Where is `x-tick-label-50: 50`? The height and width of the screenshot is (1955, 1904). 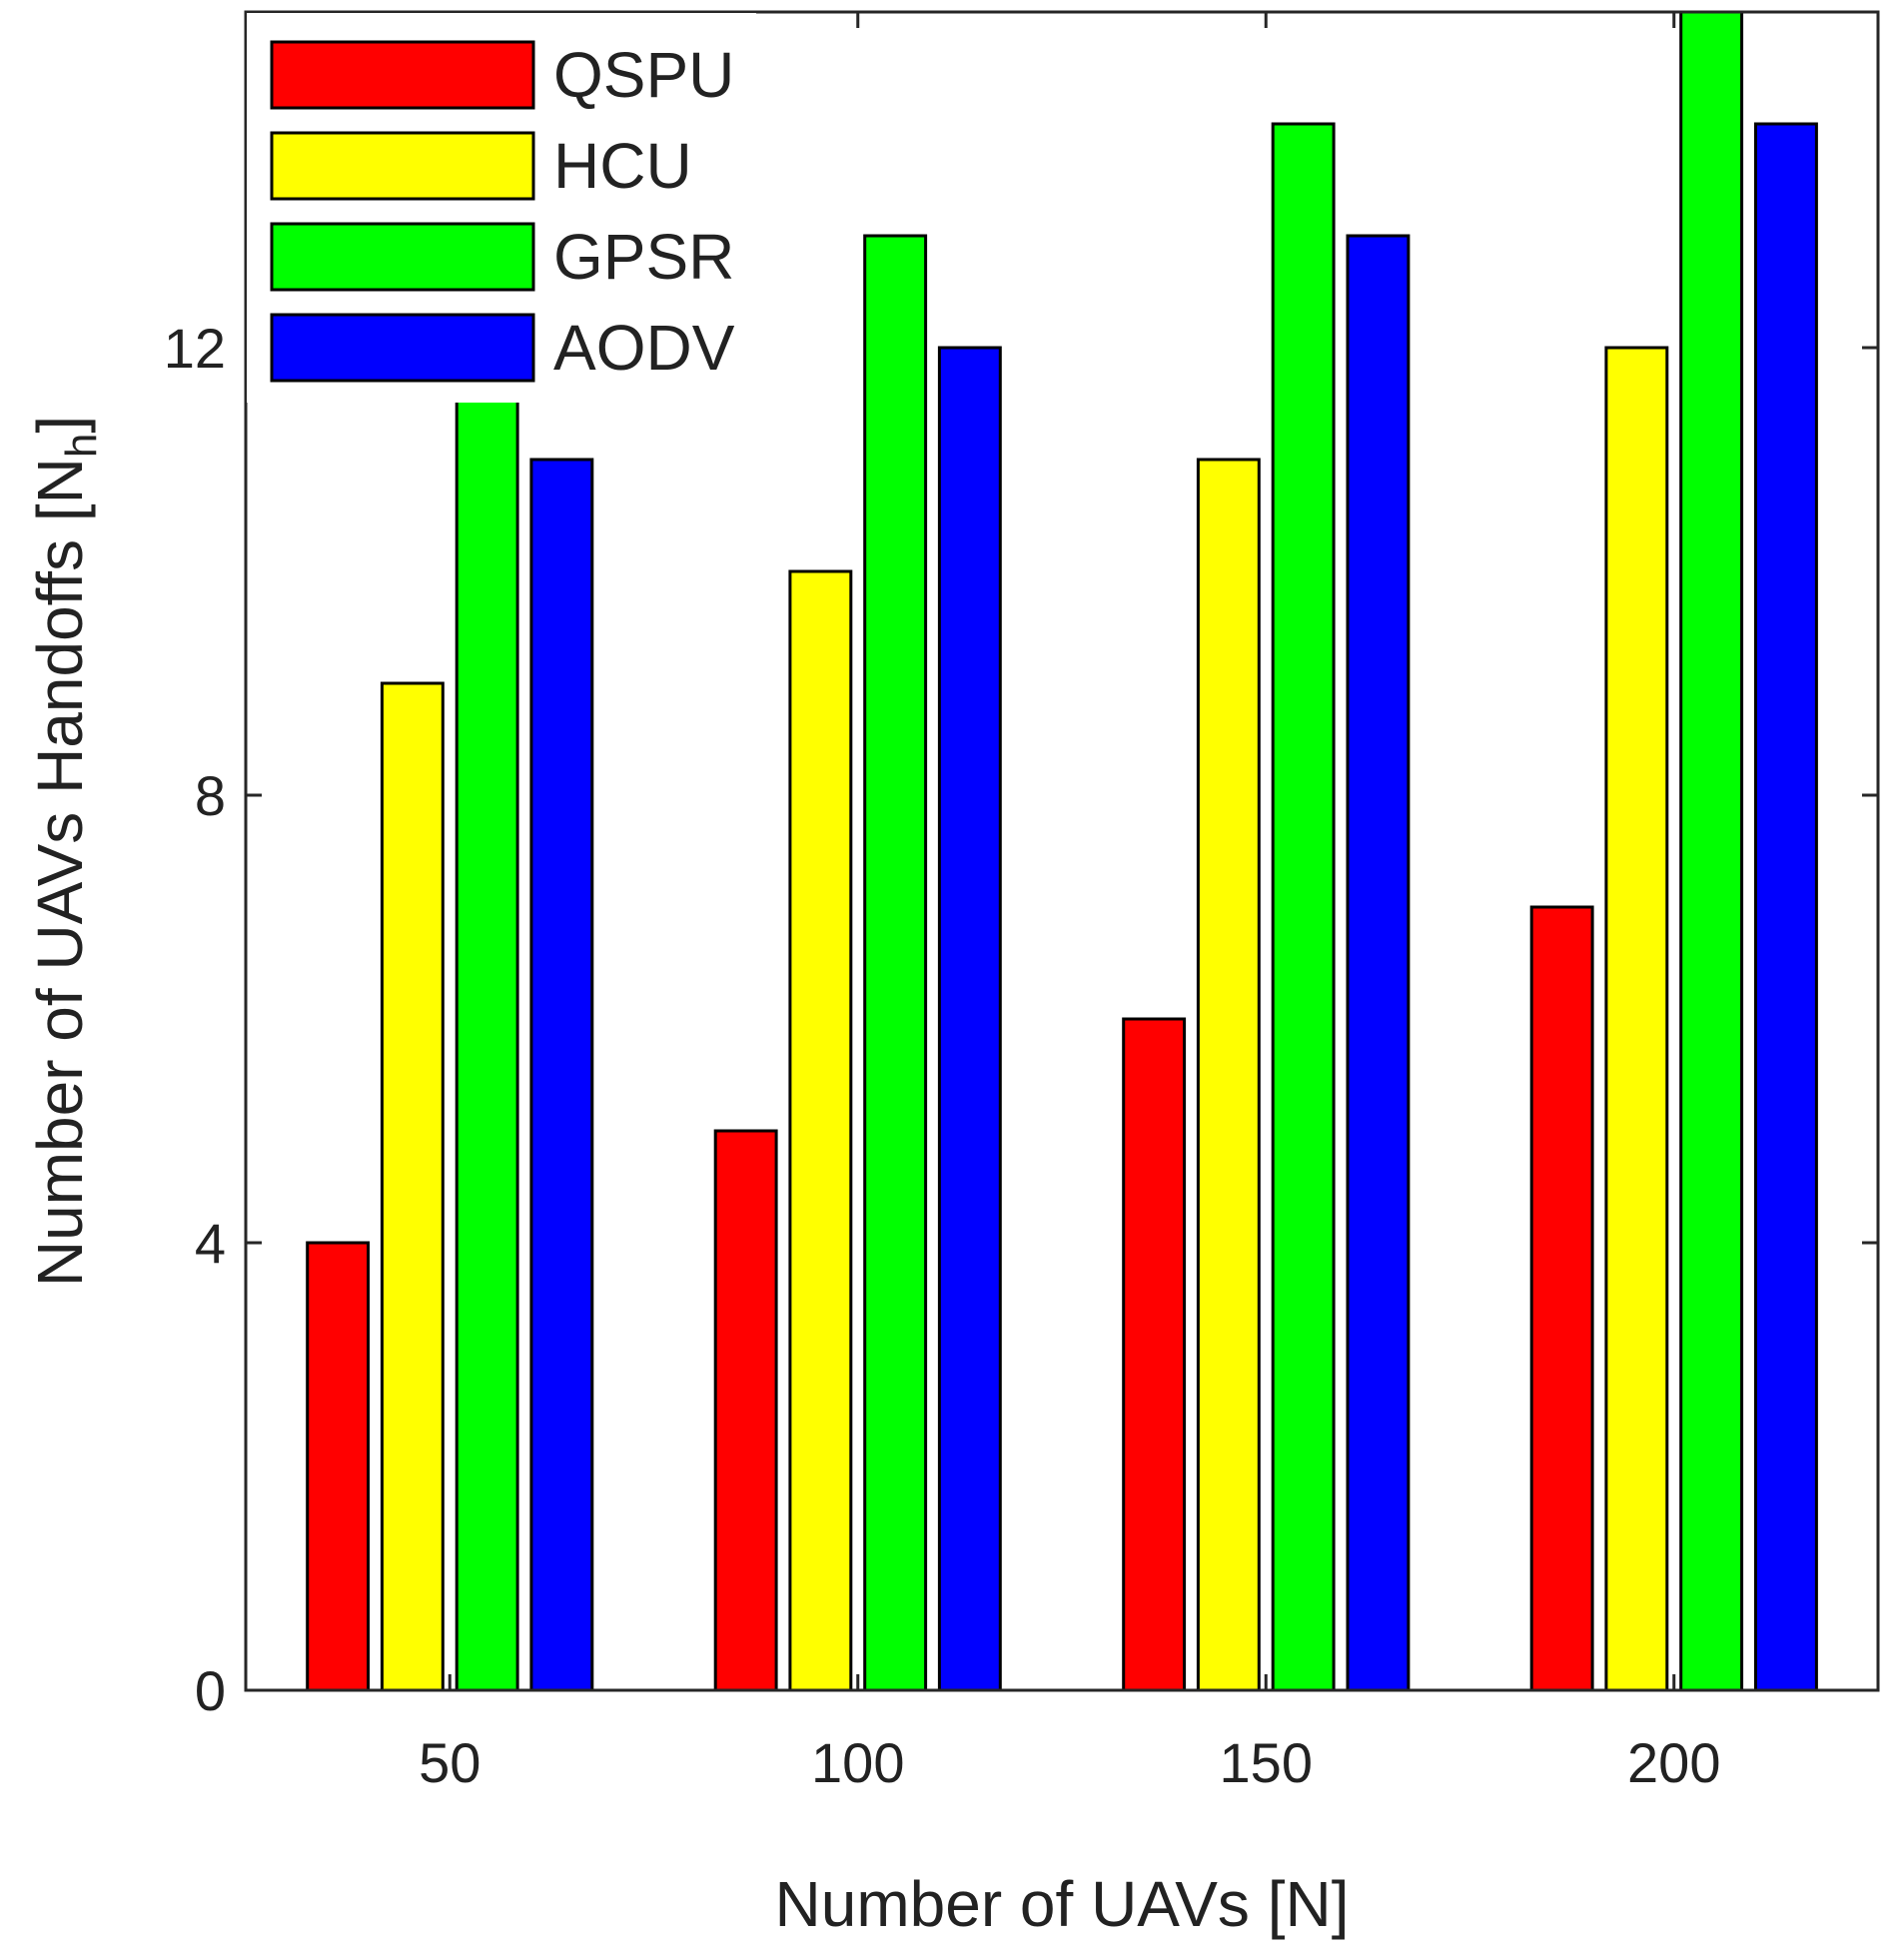
x-tick-label-50: 50 is located at coordinates (449, 1762).